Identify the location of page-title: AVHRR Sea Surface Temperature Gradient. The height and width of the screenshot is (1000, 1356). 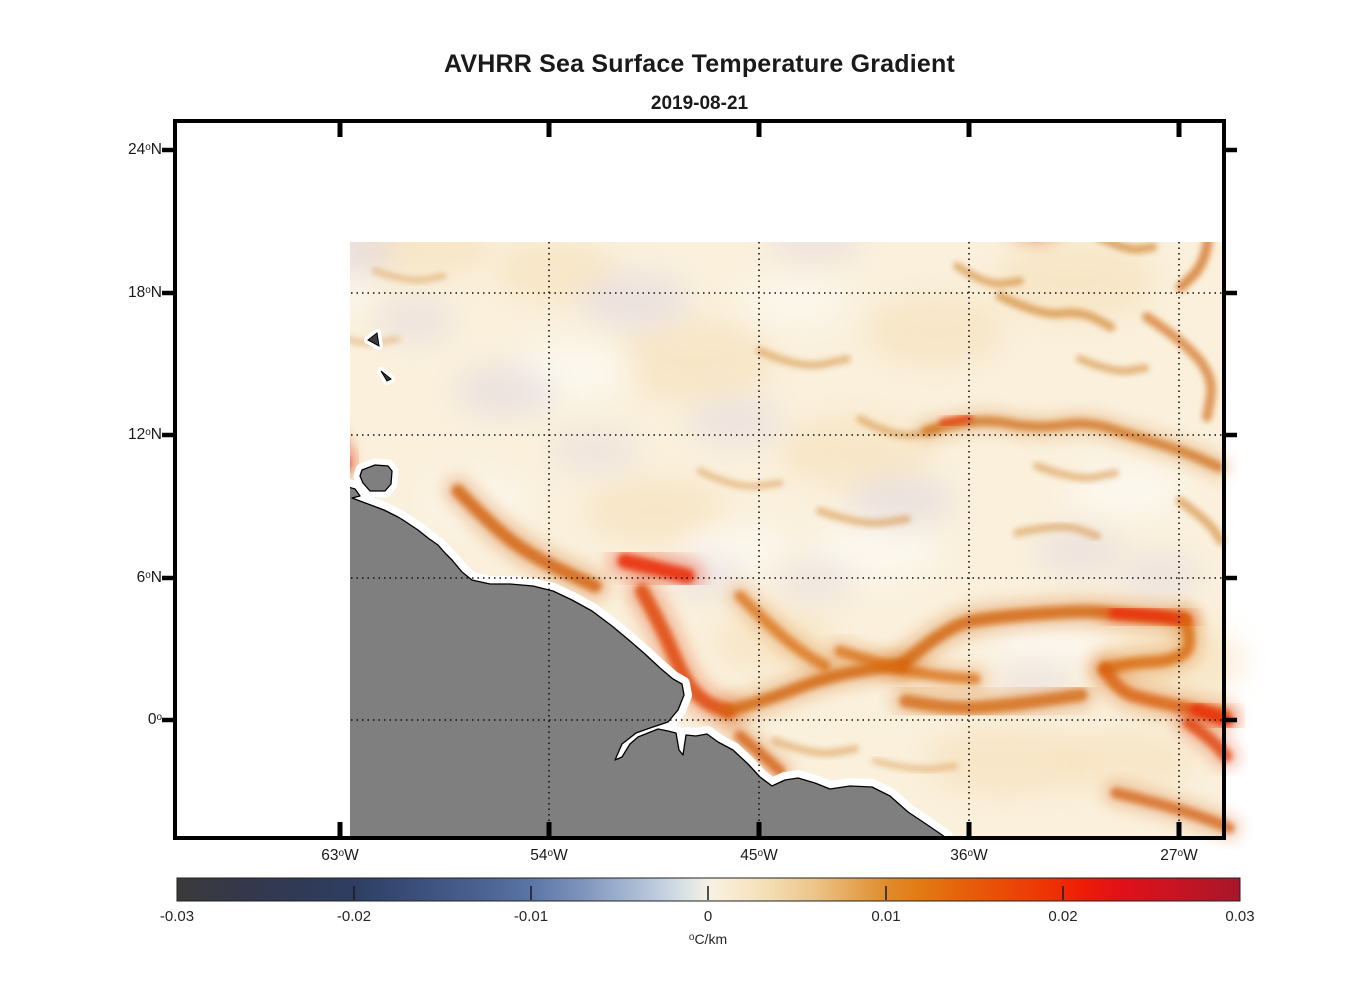
(699, 64).